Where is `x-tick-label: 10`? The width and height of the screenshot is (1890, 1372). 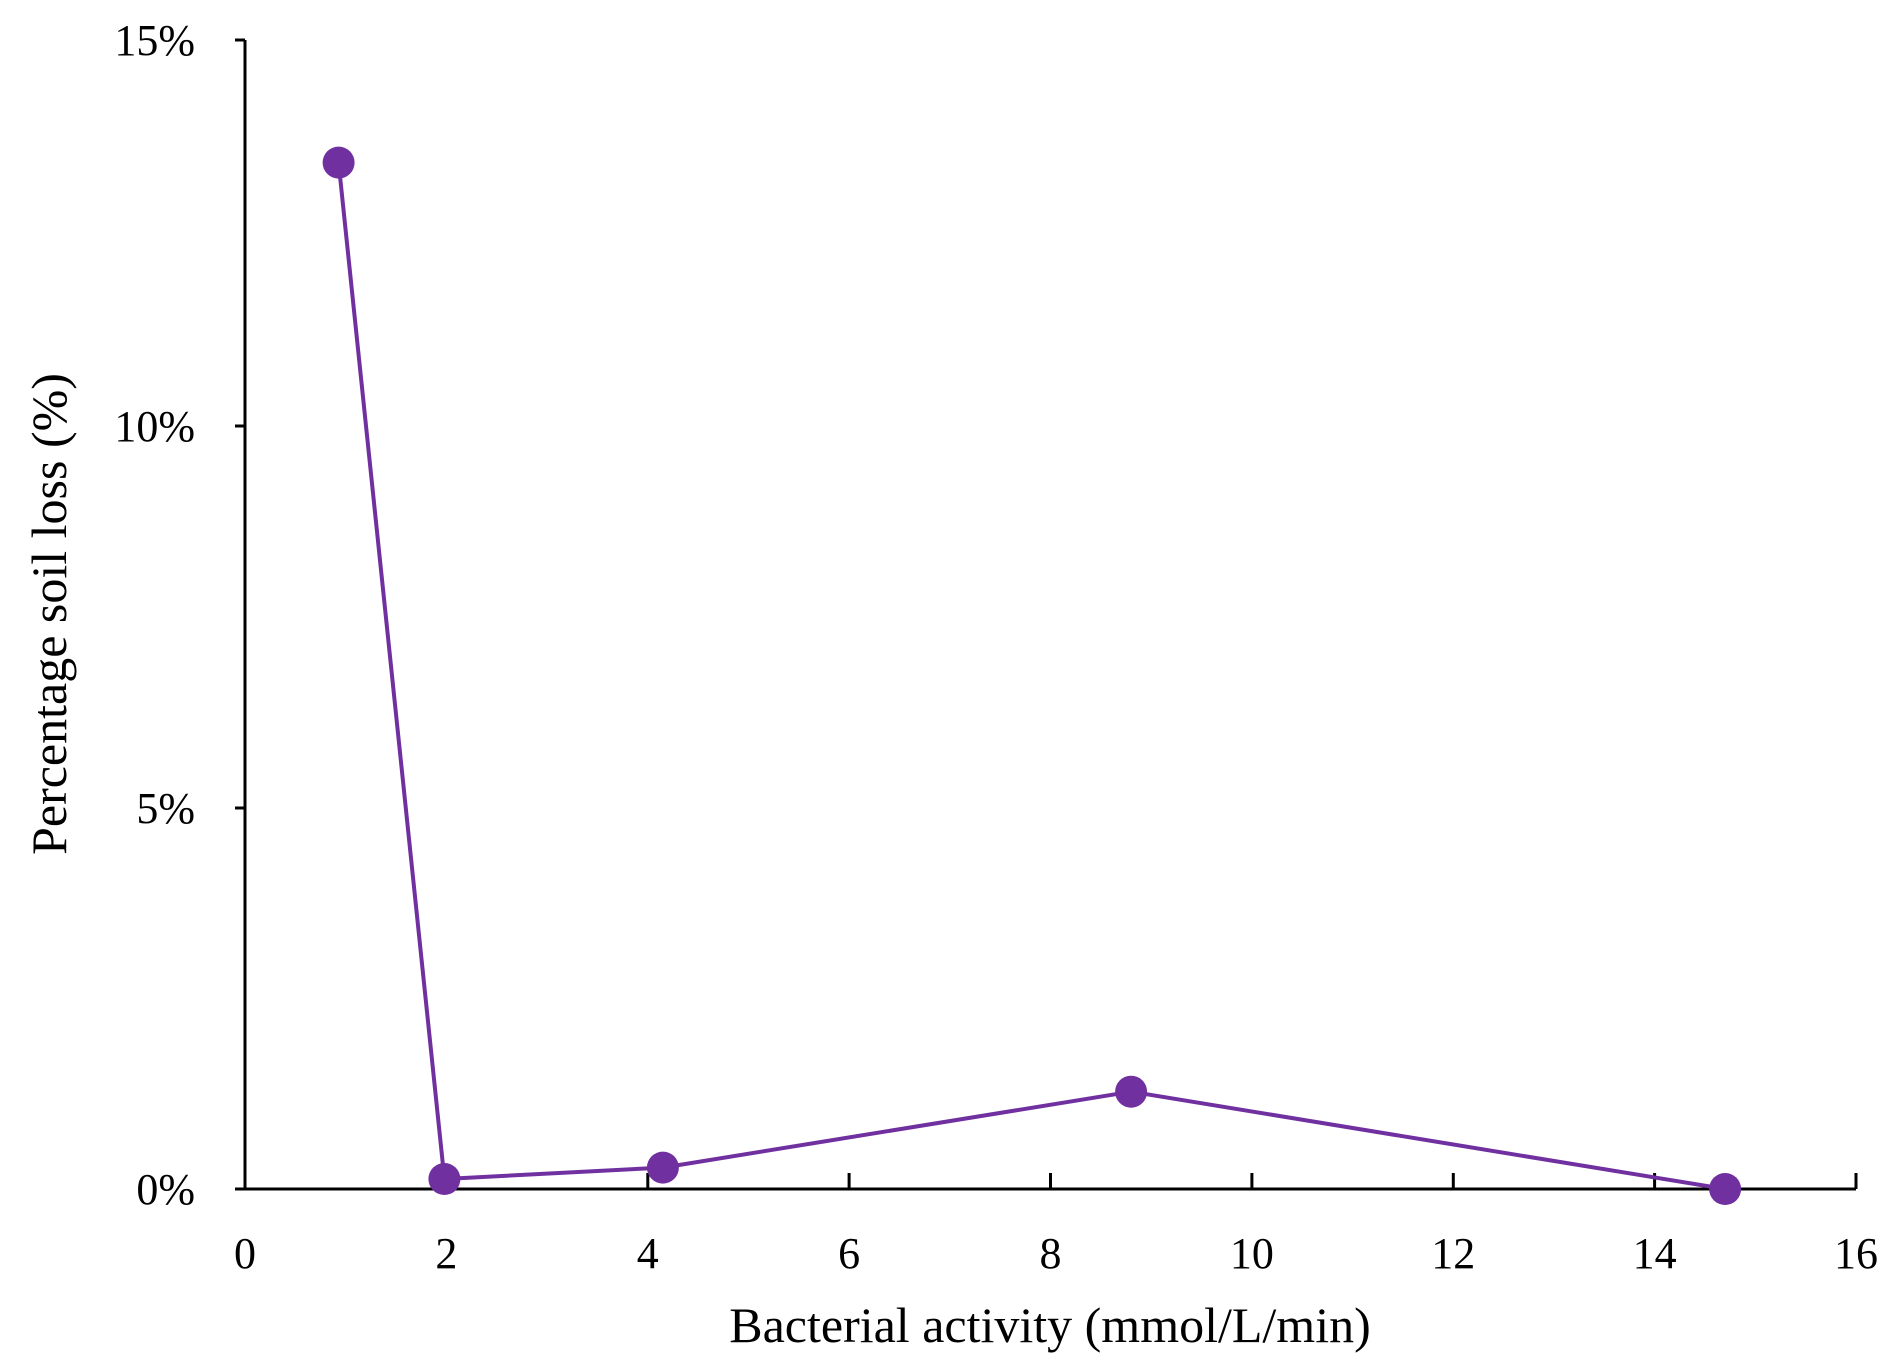
x-tick-label: 10 is located at coordinates (1252, 1253).